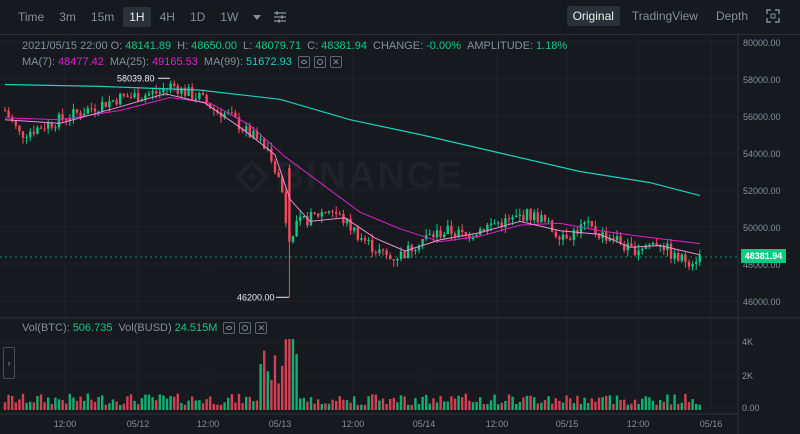 This screenshot has width=800, height=434. What do you see at coordinates (46, 328) in the screenshot?
I see `vol-btc-label: Vol(BTC):` at bounding box center [46, 328].